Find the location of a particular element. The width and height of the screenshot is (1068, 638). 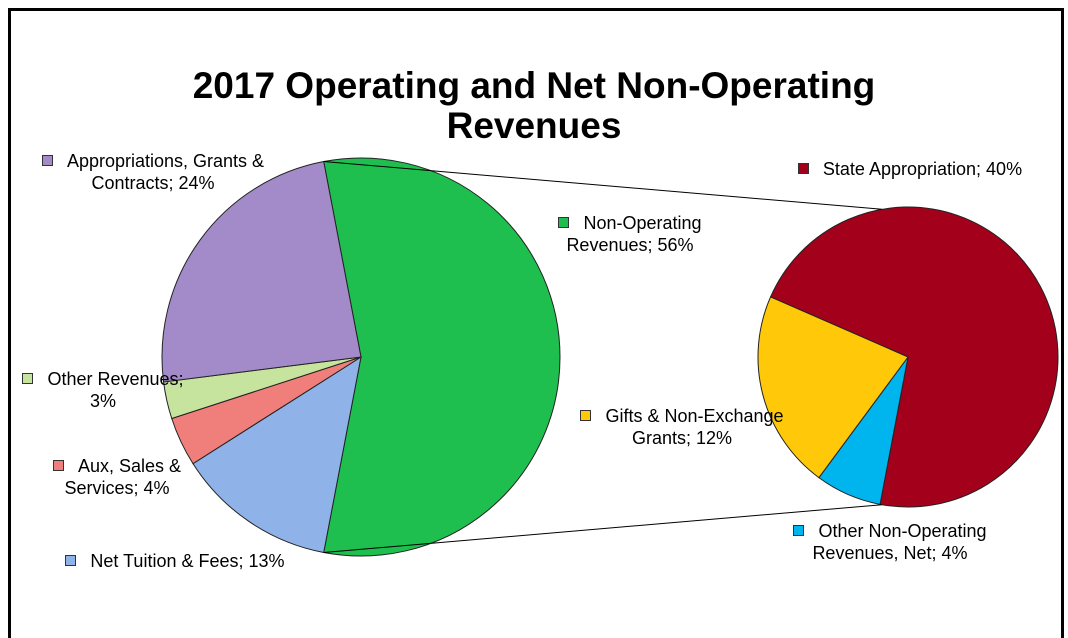

data-label: Appropriations, Grants & Contracts; 24% is located at coordinates (153, 172).